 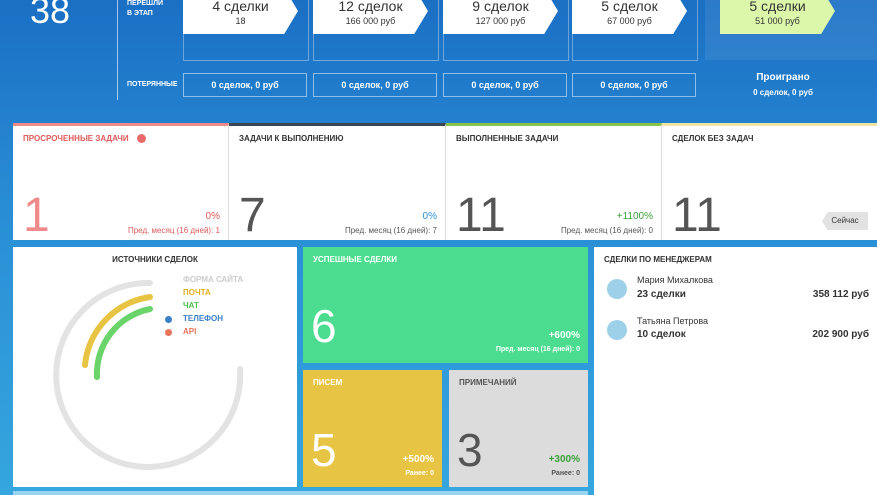 I want to click on tile-title: УСПЕШНЫЕ СДЕЛКИ, so click(x=355, y=259).